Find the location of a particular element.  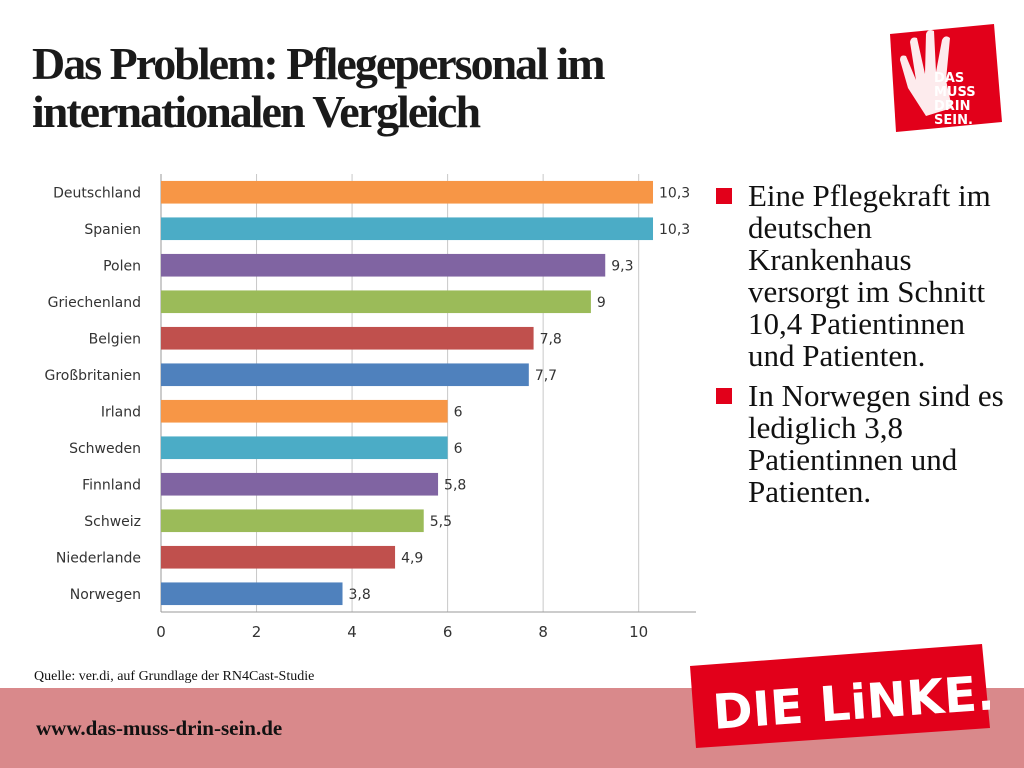

value-label-4: 7,8 is located at coordinates (551, 339).